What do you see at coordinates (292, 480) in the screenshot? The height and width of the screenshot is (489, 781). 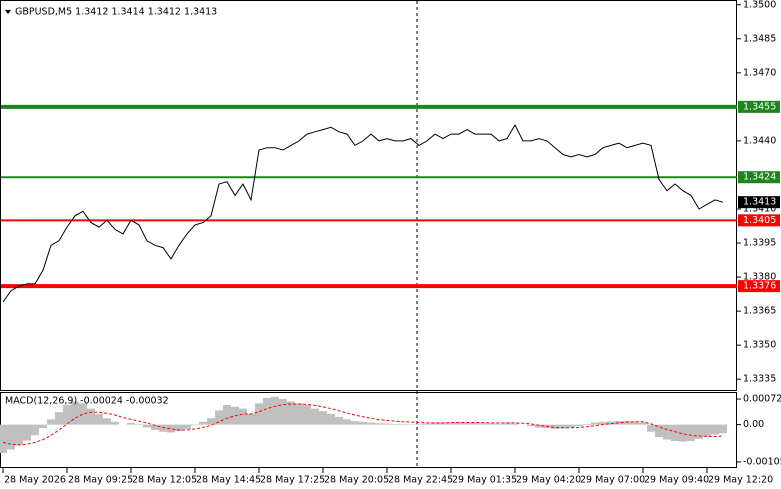 I see `x-tick-label: 28 May 17:25` at bounding box center [292, 480].